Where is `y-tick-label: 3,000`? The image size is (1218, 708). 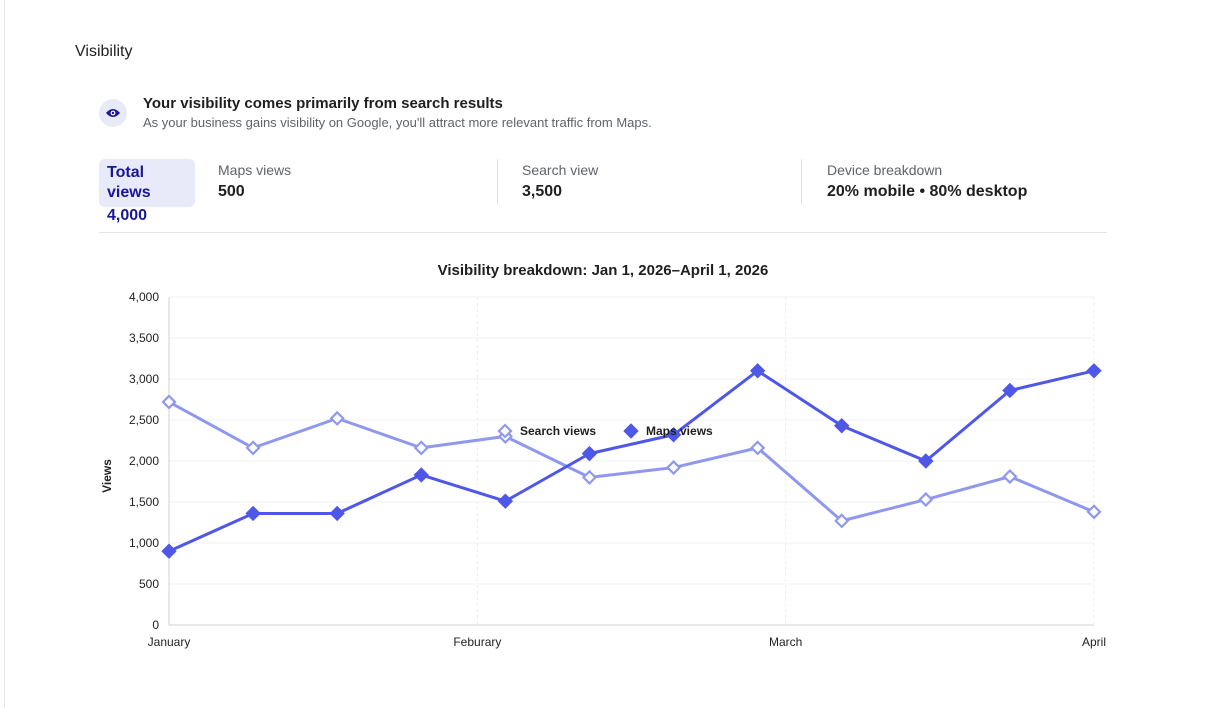
y-tick-label: 3,000 is located at coordinates (144, 379).